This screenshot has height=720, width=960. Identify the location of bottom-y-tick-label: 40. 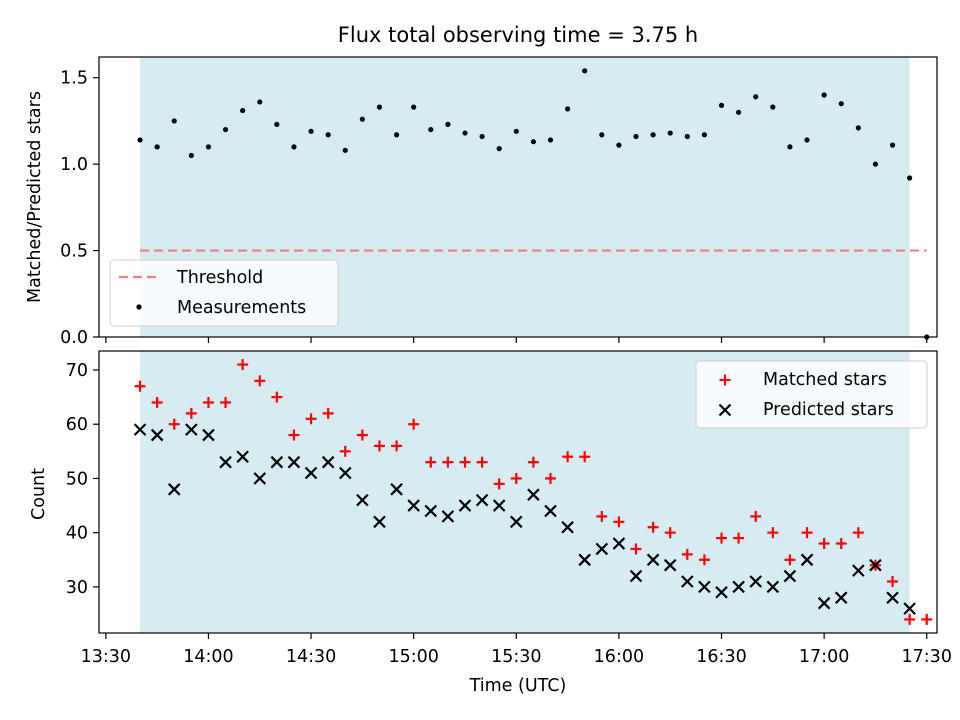
(77, 534).